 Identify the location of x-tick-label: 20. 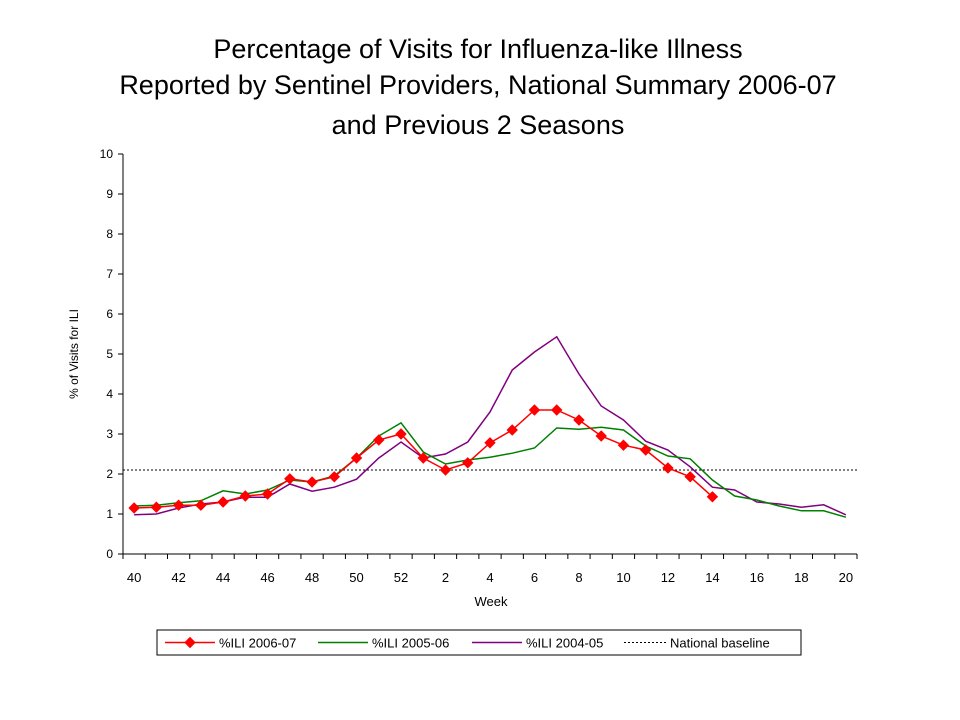
(846, 577).